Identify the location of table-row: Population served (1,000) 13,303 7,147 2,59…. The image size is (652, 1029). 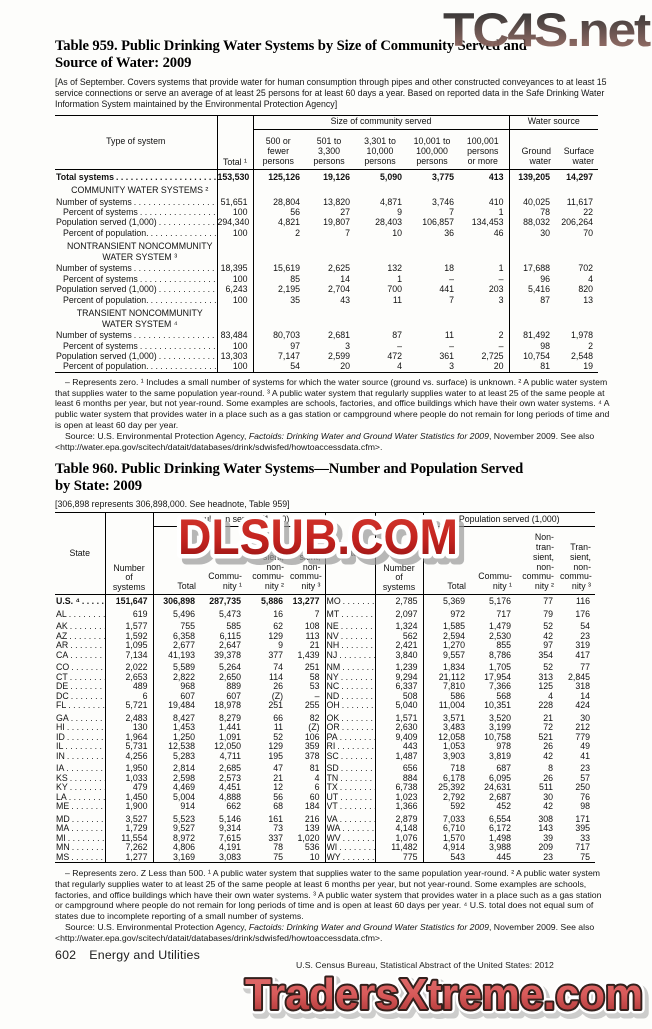
(326, 356).